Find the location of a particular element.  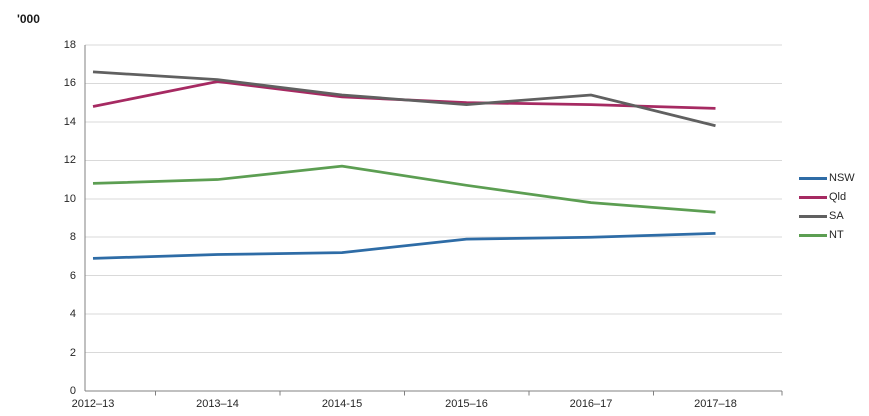

y-tick-label: 6 is located at coordinates (72, 275).